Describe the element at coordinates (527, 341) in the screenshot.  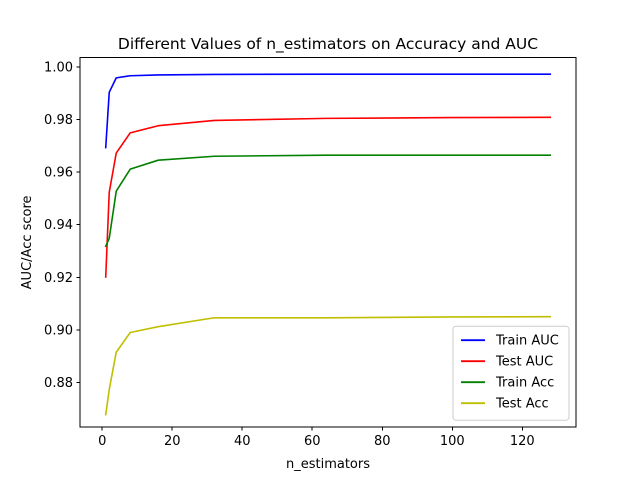
I see `legend-label-train-auc: Train AUC` at that location.